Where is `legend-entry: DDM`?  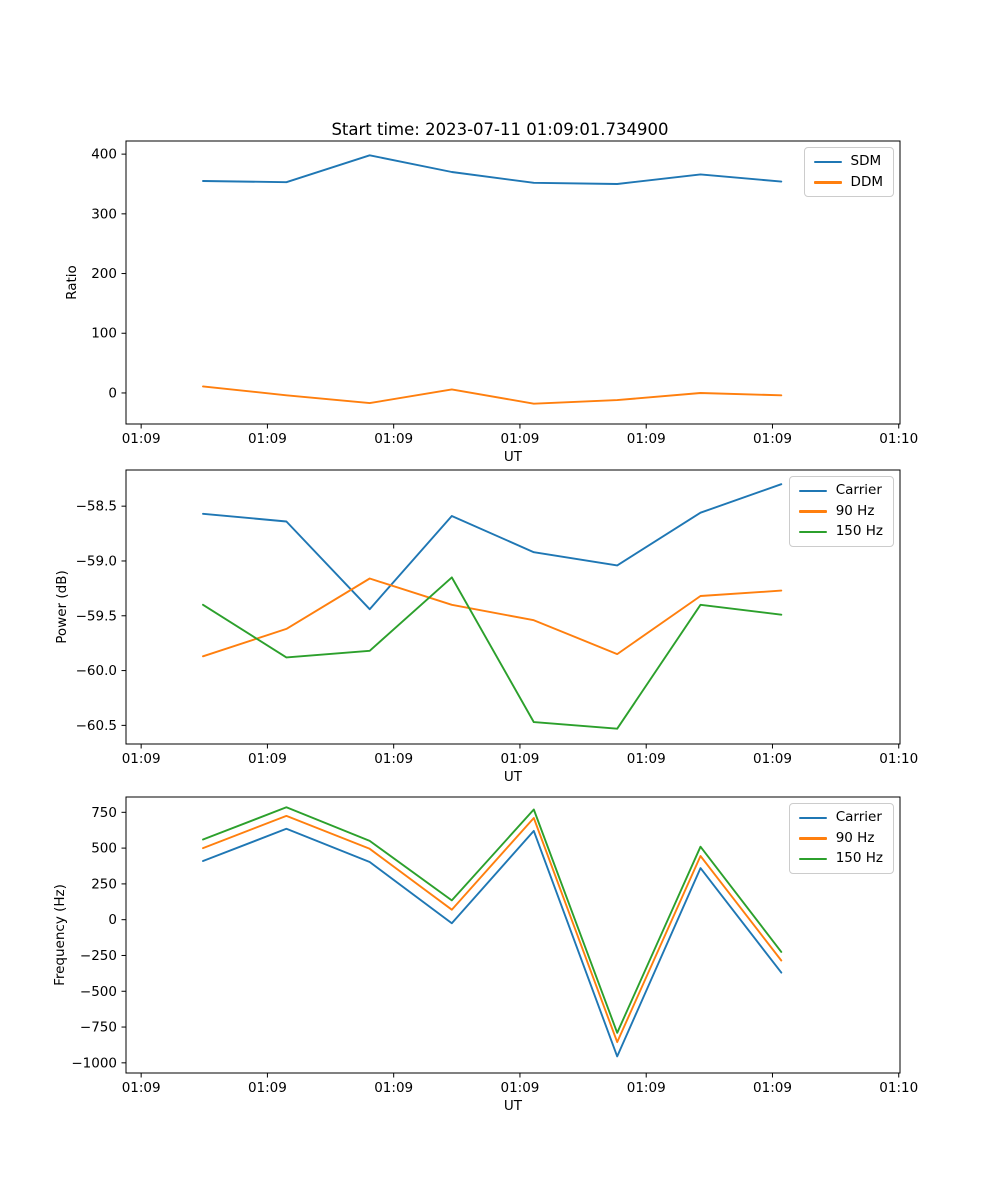
legend-entry: DDM is located at coordinates (848, 181).